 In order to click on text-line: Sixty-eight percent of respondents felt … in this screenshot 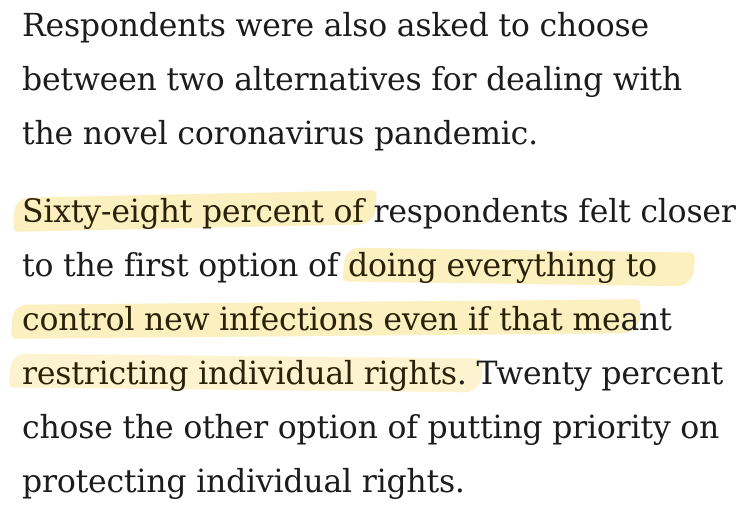, I will do `click(379, 212)`.